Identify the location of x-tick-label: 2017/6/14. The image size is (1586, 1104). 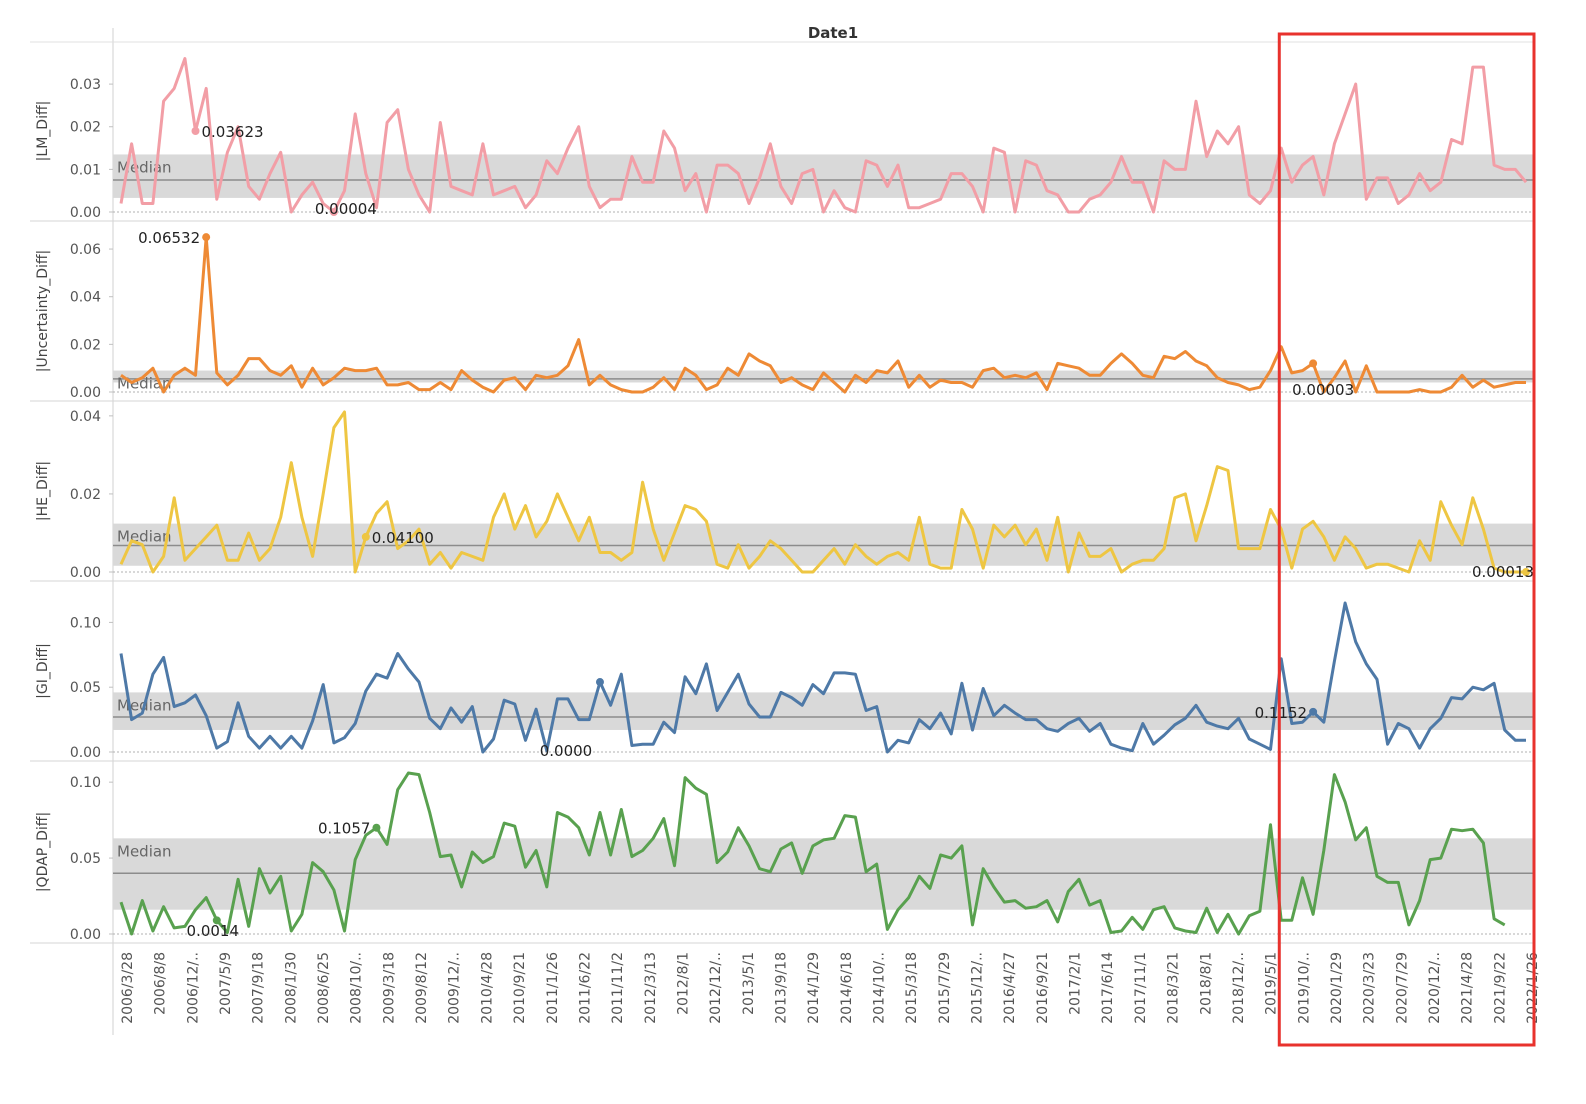
(1108, 988).